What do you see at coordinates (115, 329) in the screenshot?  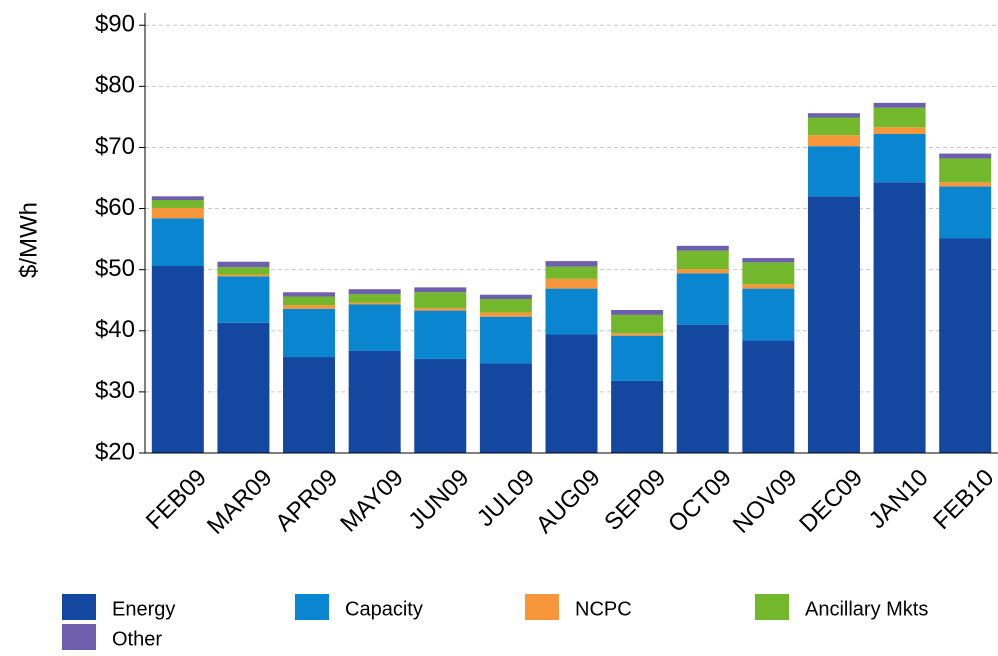 I see `y-tick-label: $40` at bounding box center [115, 329].